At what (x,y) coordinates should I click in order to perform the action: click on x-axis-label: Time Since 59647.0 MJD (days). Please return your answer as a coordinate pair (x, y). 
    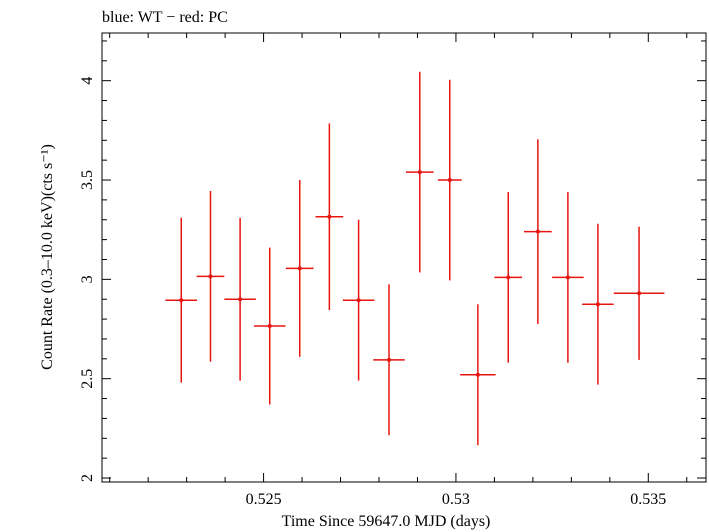
    Looking at the image, I should click on (386, 521).